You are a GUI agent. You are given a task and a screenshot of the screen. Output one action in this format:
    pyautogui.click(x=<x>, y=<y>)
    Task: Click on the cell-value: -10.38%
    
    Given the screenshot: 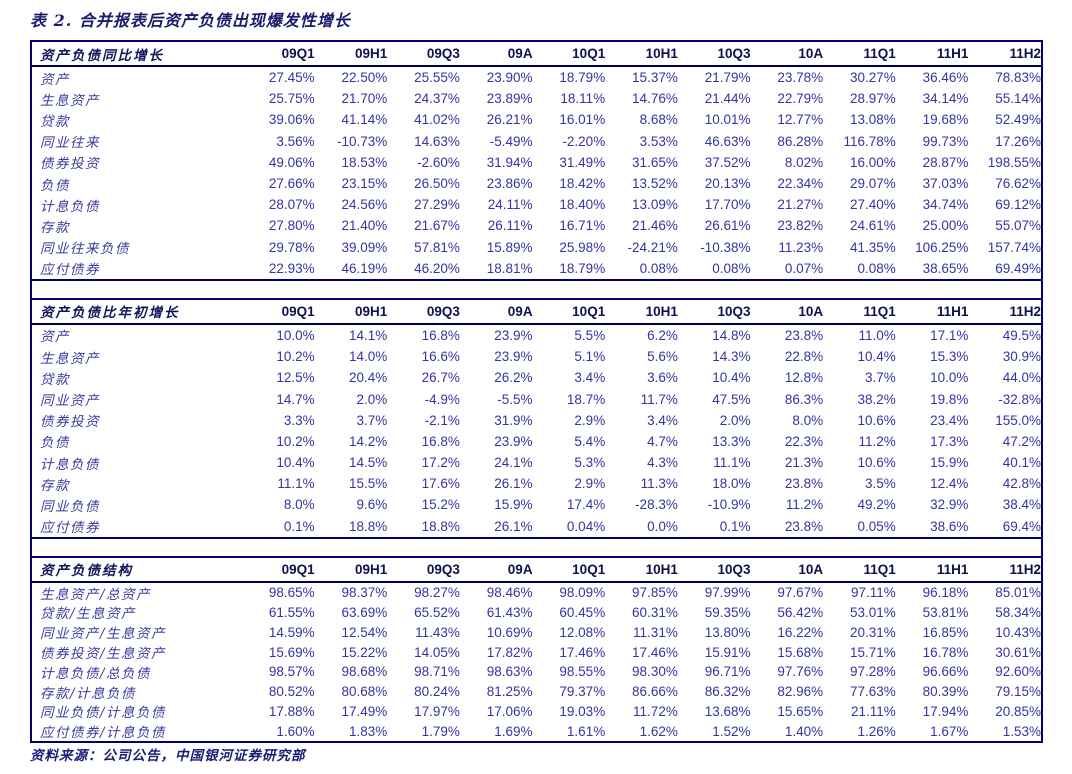 What is the action you would take?
    pyautogui.click(x=725, y=247)
    